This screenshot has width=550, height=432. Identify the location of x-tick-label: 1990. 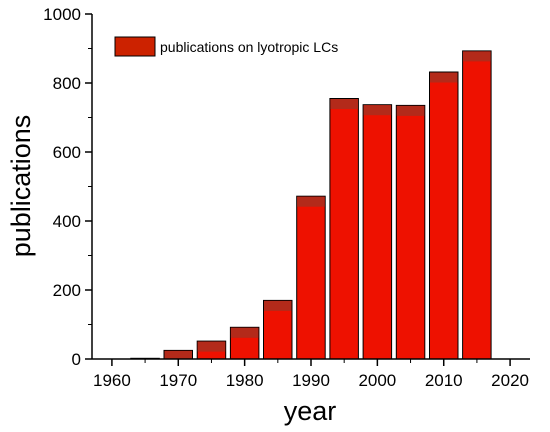
(311, 380).